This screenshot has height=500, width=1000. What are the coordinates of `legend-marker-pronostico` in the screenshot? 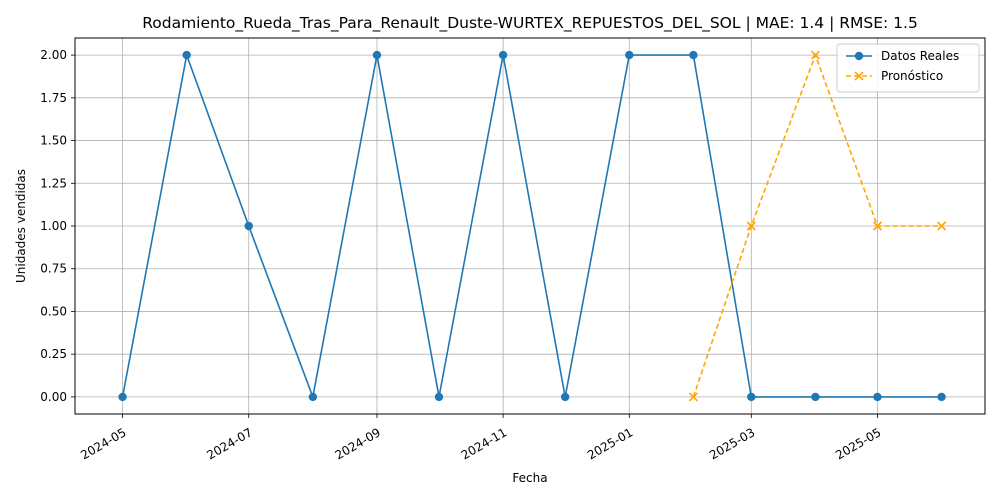 It's located at (859, 76).